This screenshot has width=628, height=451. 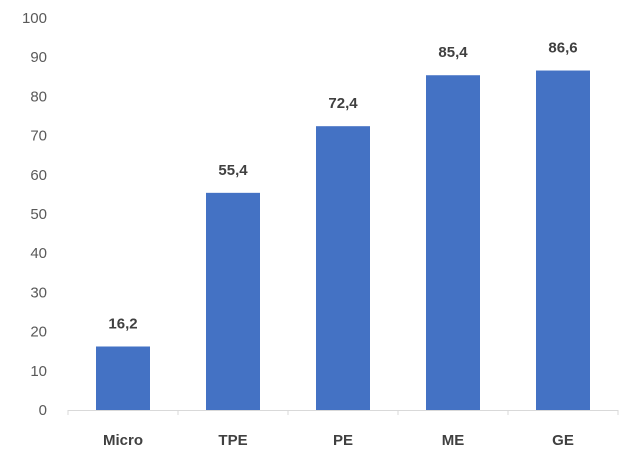 I want to click on x-category-label-tpe: TPE, so click(x=232, y=440).